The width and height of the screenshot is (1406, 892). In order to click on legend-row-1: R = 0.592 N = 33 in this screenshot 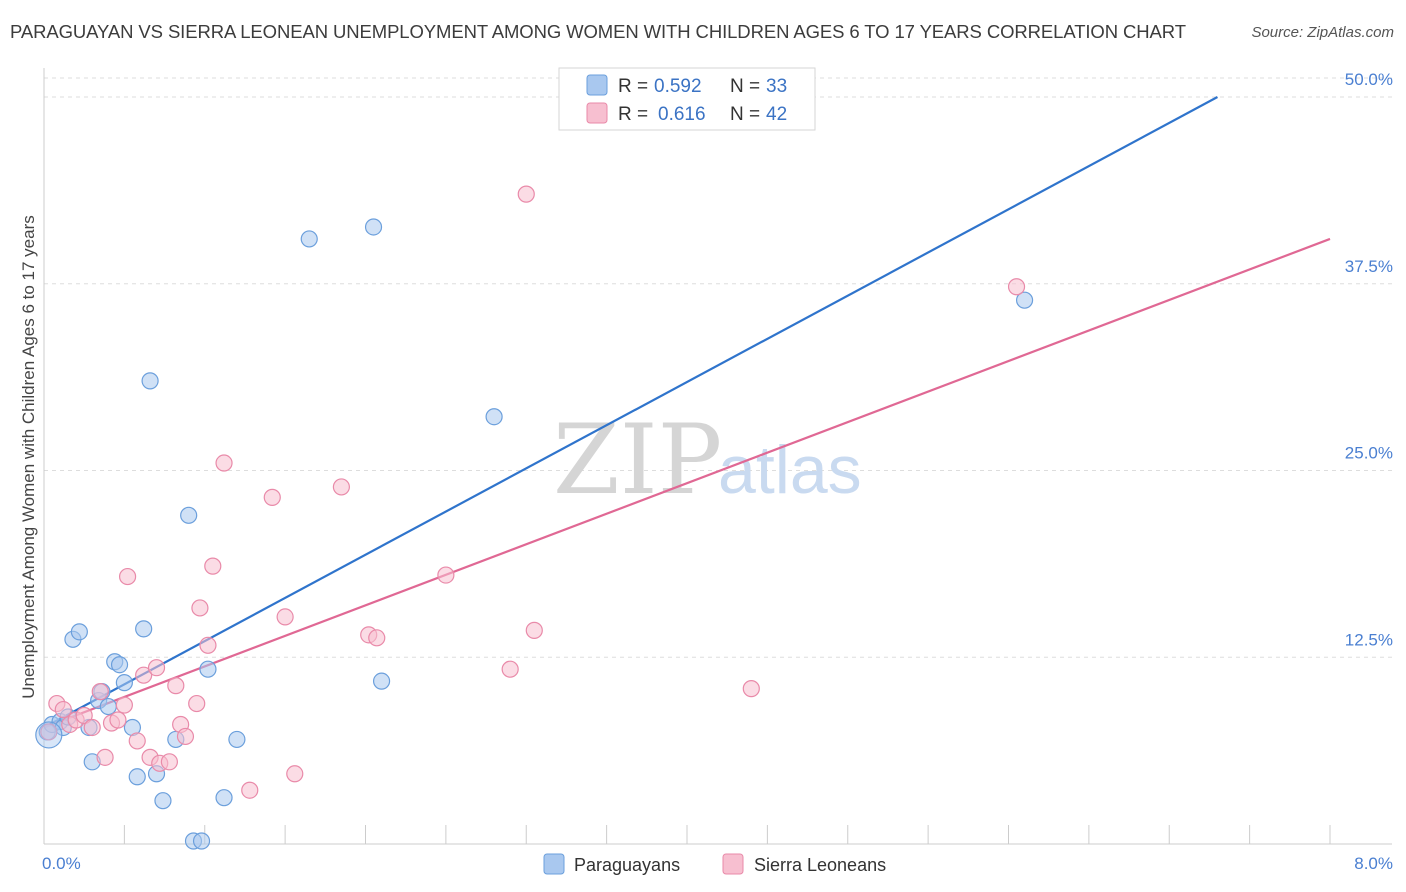, I will do `click(702, 86)`.